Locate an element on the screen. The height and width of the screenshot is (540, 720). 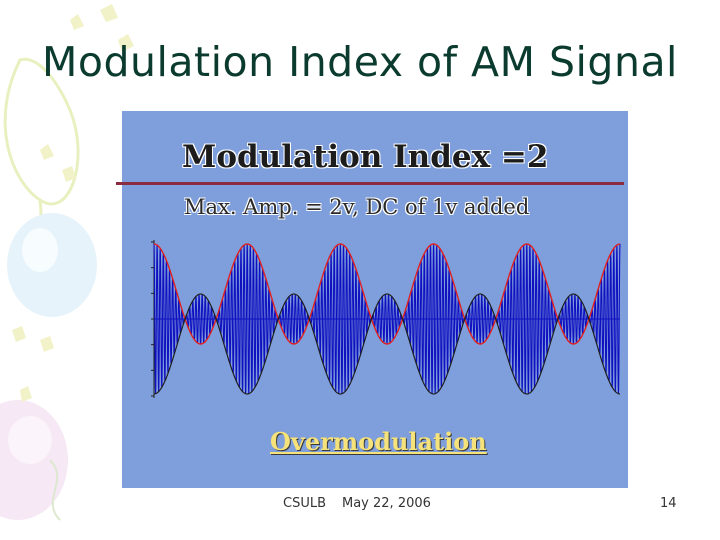
footer-source: CSULB is located at coordinates (305, 503).